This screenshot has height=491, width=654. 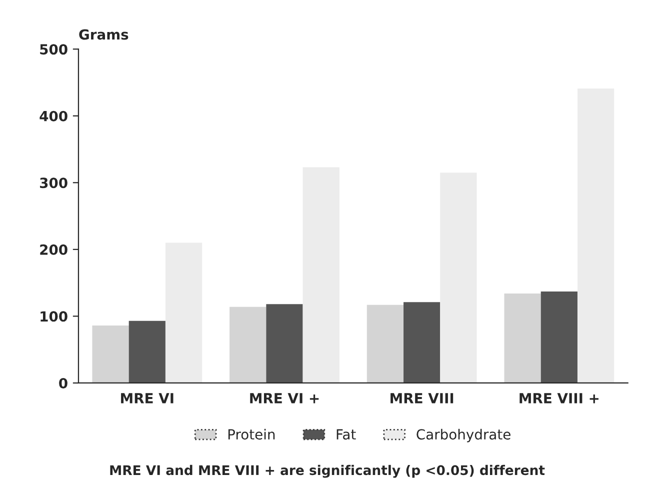 What do you see at coordinates (54, 116) in the screenshot?
I see `y-tick-label: 400` at bounding box center [54, 116].